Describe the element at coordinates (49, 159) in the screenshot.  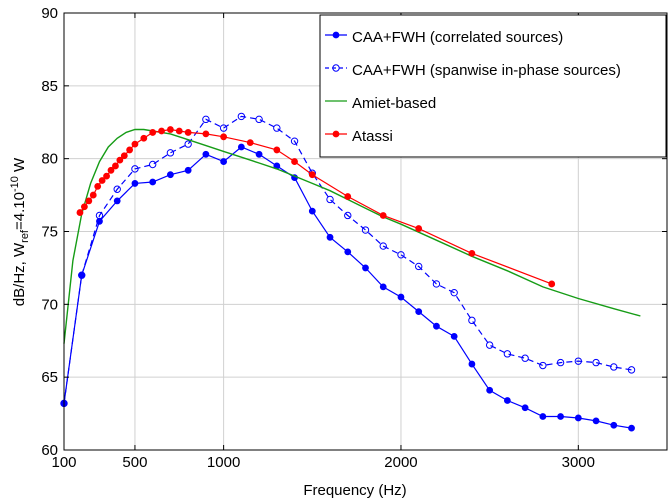
I see `y-tick-label: 80` at that location.